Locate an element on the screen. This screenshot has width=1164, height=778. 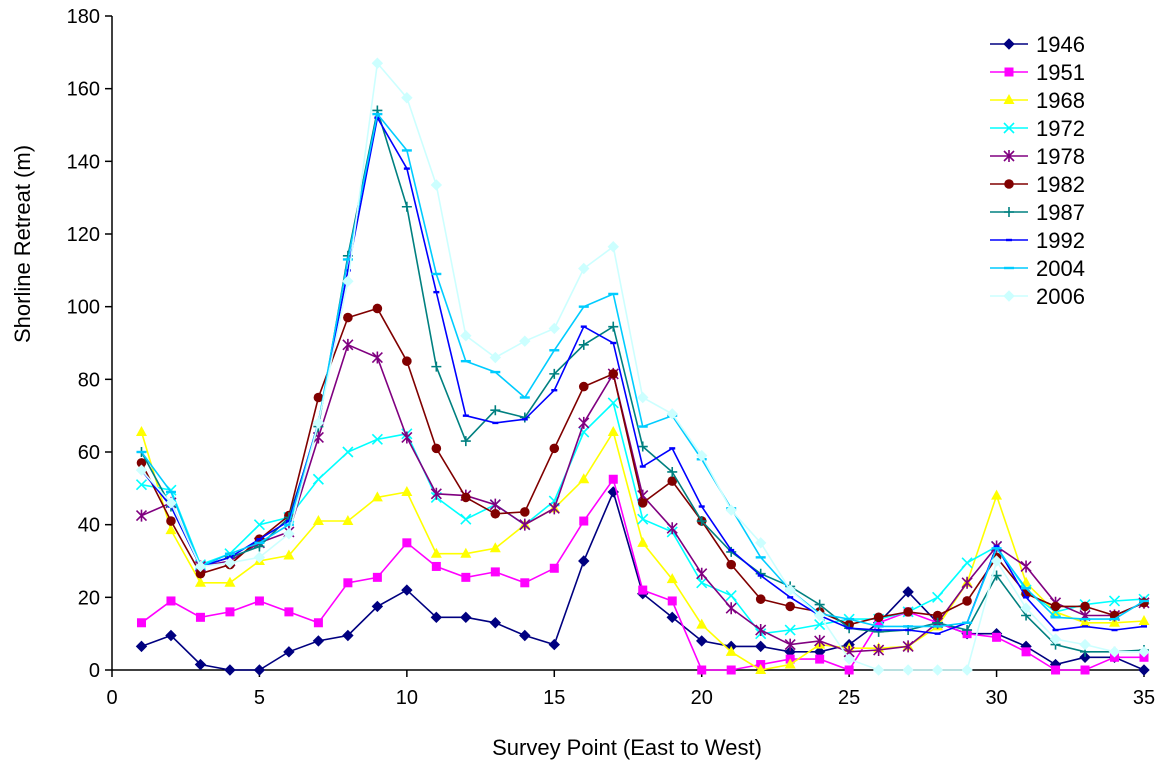
y-tick-label: 40 is located at coordinates (89, 526).